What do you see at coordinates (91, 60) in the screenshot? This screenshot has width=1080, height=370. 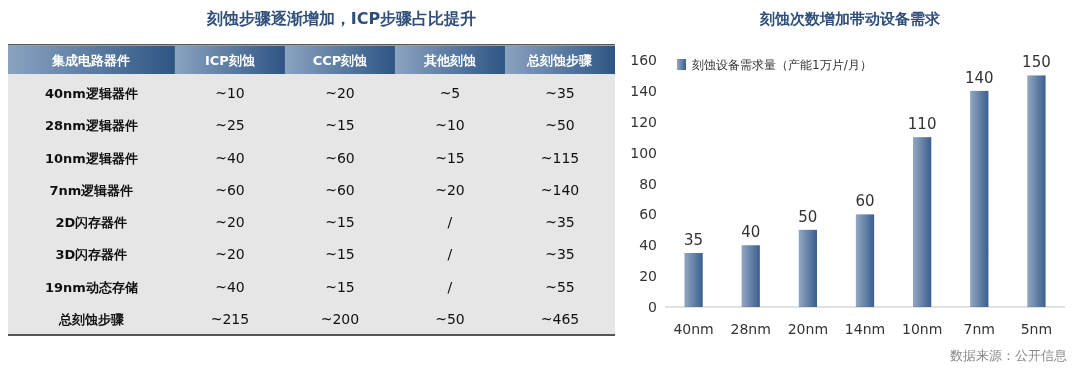 I see `text: 集成电路器件` at bounding box center [91, 60].